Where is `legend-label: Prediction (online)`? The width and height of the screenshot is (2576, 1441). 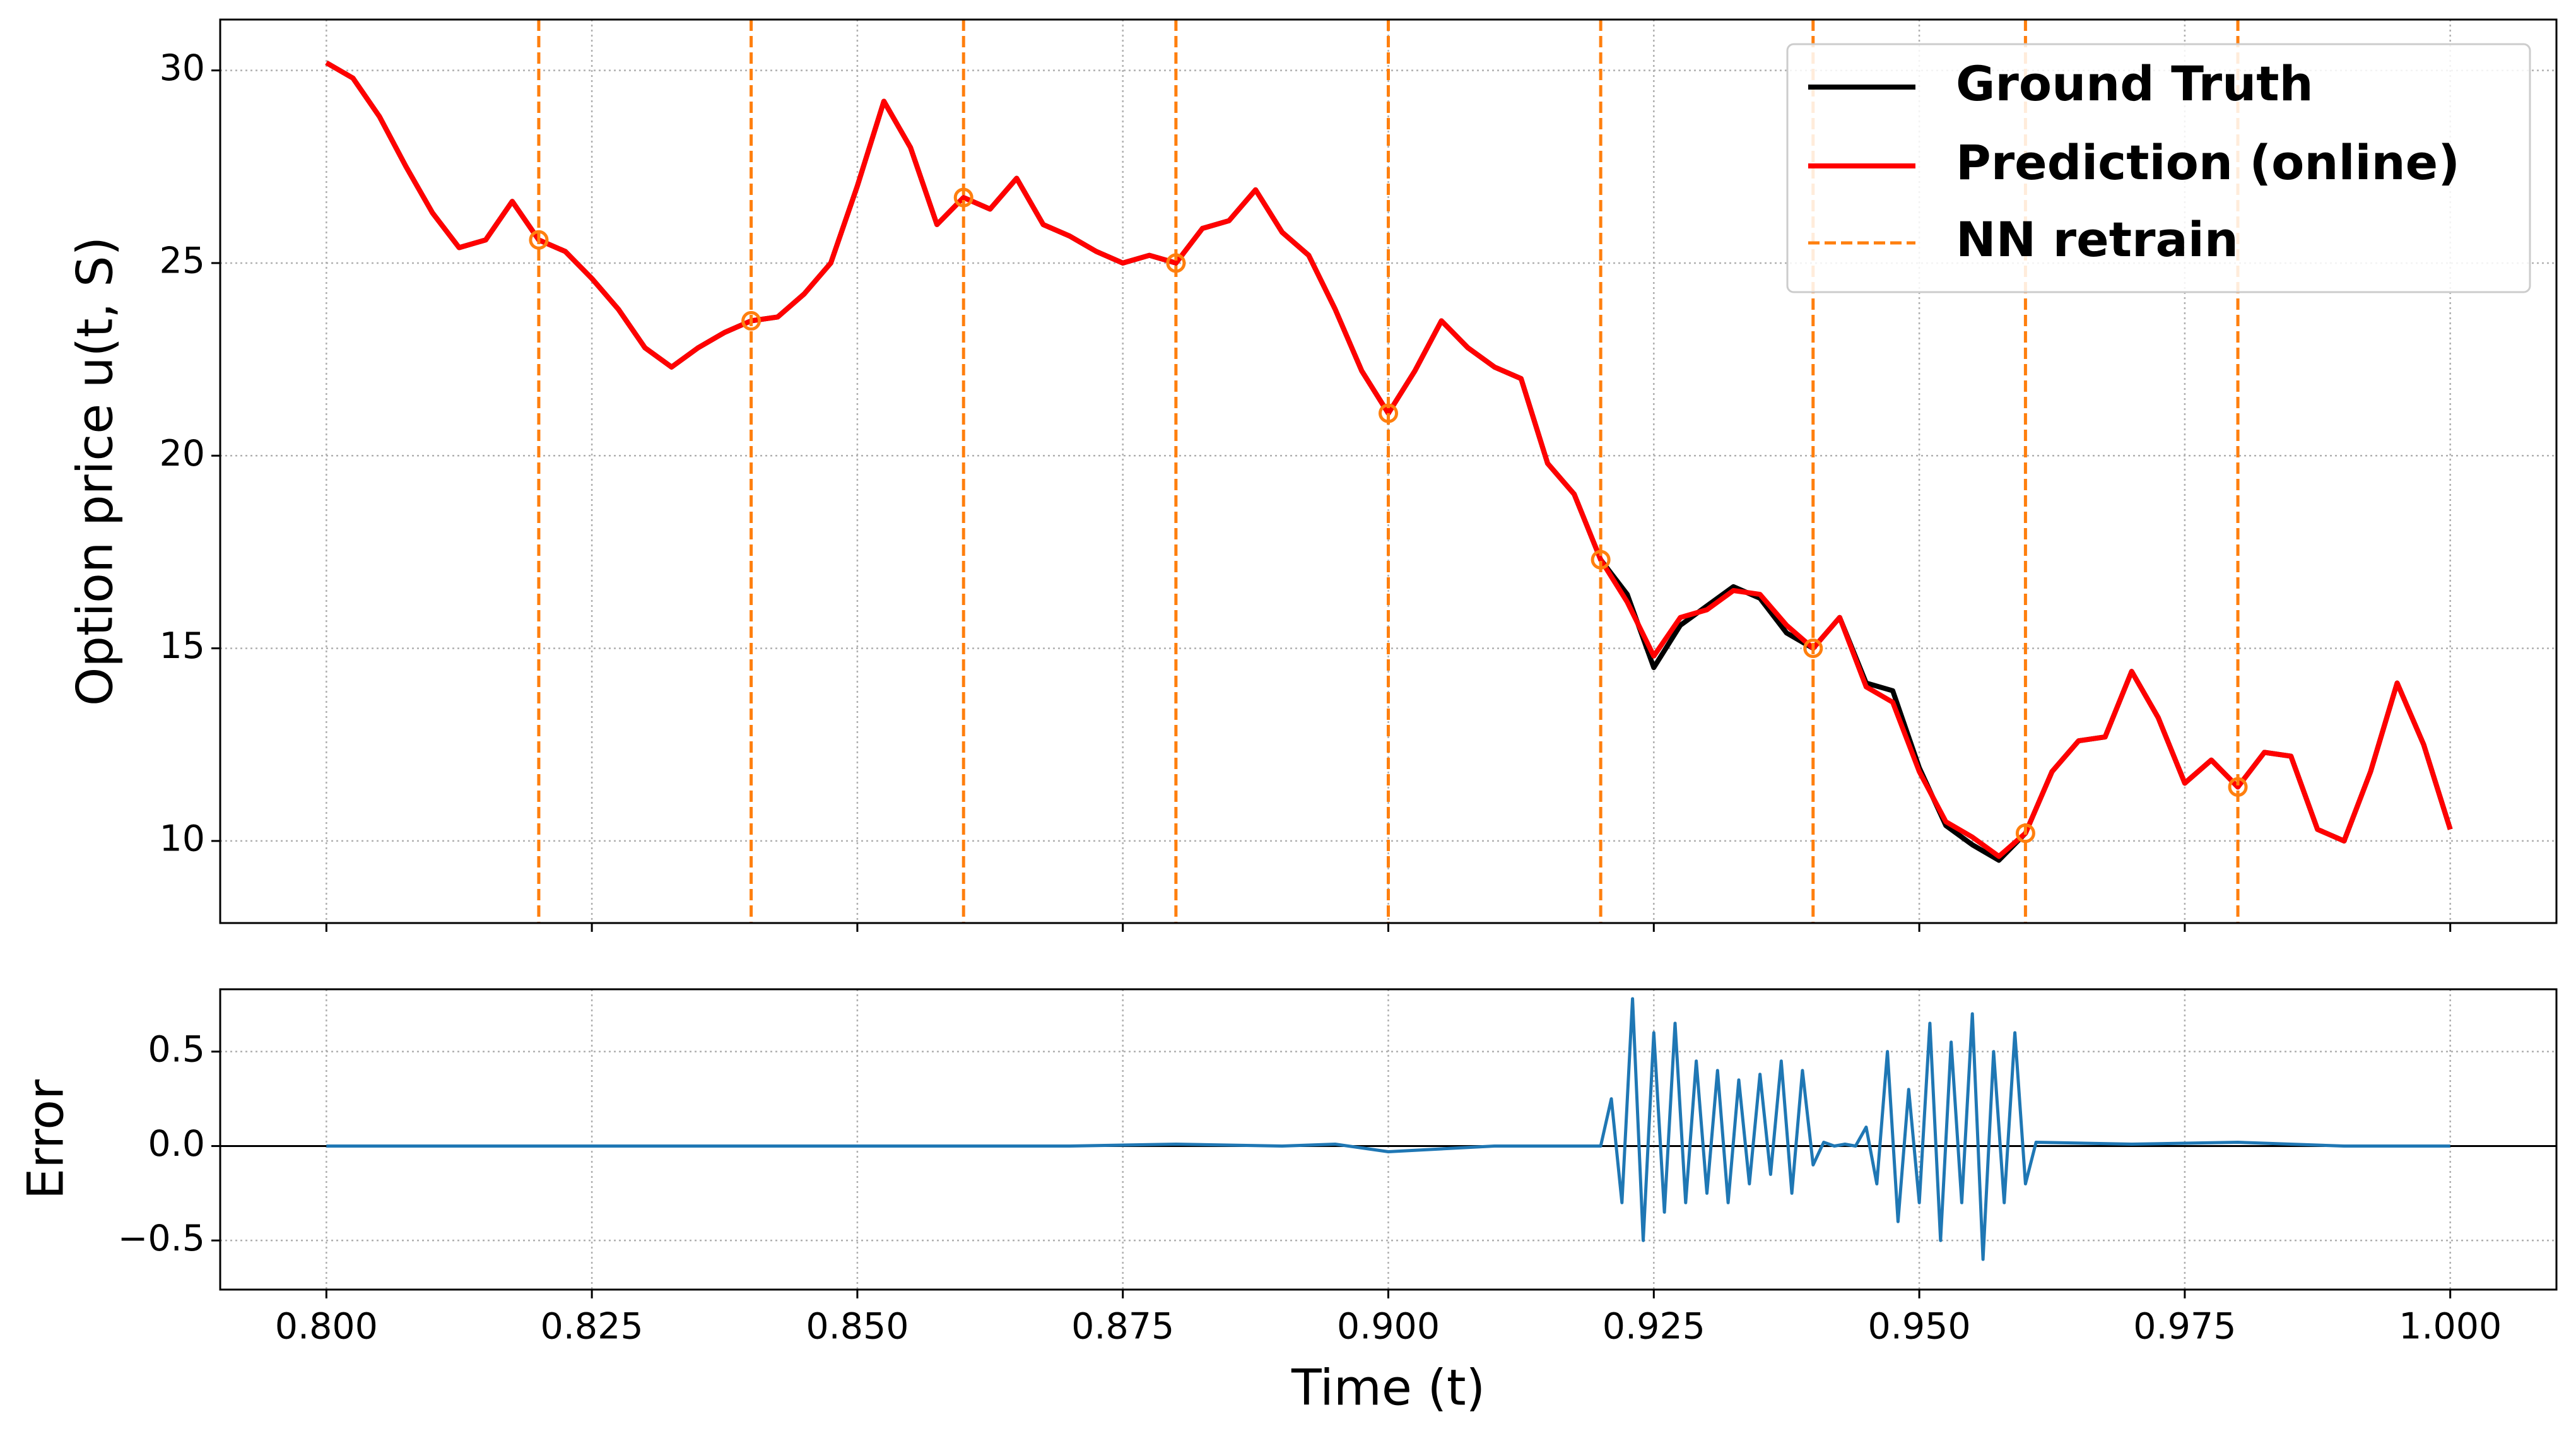 legend-label: Prediction (online) is located at coordinates (2208, 162).